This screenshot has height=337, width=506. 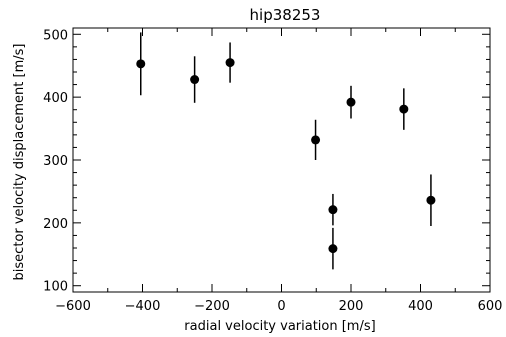 What do you see at coordinates (279, 326) in the screenshot?
I see `x-axis-label: radial velocity variation [m/s]` at bounding box center [279, 326].